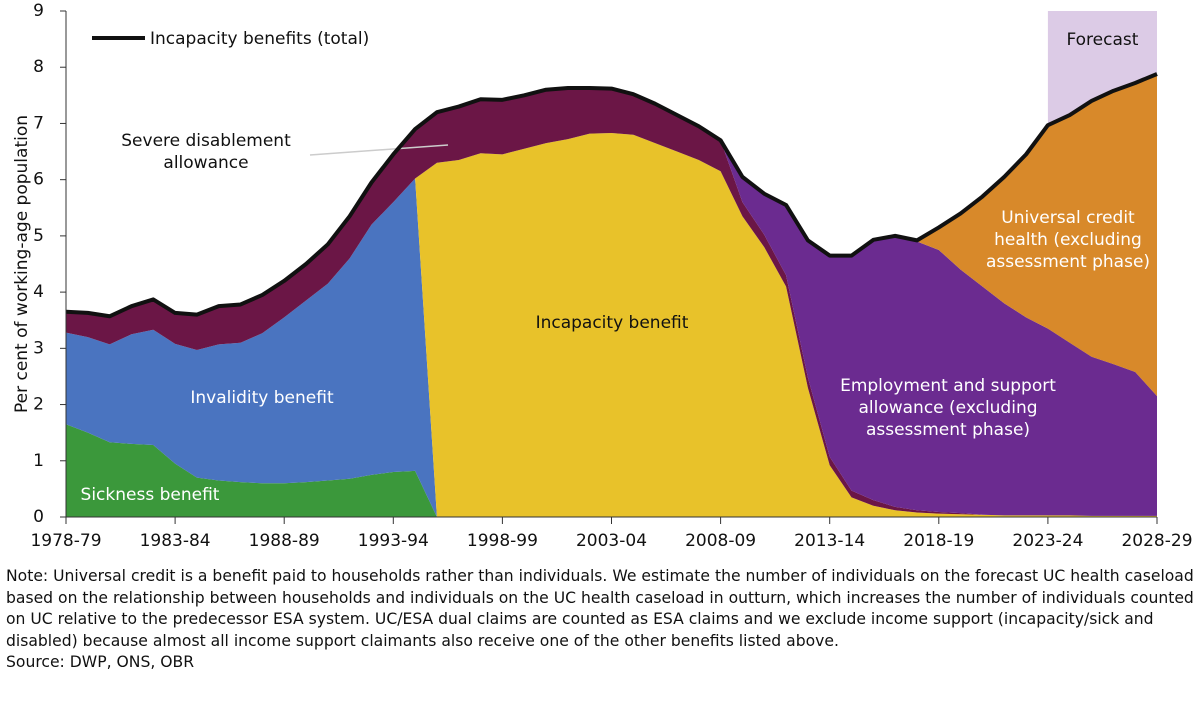  Describe the element at coordinates (22, 264) in the screenshot. I see `y-axis-label: Per cent of working-age population` at that location.